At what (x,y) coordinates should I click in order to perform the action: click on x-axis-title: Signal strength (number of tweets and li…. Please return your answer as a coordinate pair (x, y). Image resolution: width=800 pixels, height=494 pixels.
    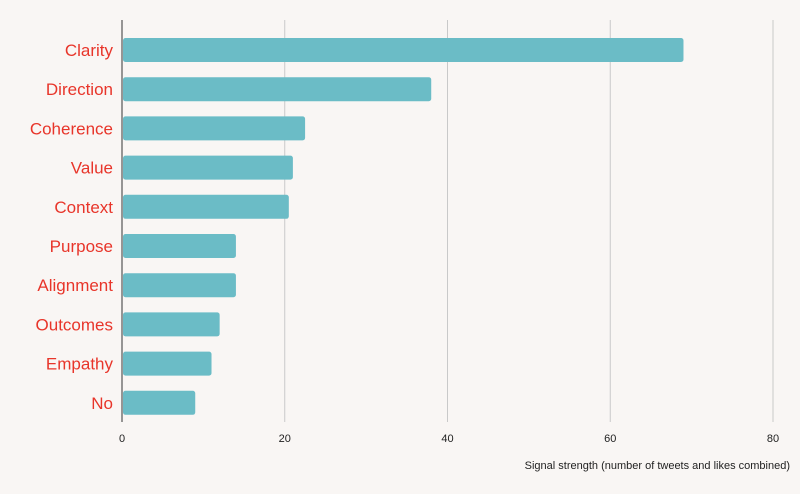
    Looking at the image, I should click on (657, 466).